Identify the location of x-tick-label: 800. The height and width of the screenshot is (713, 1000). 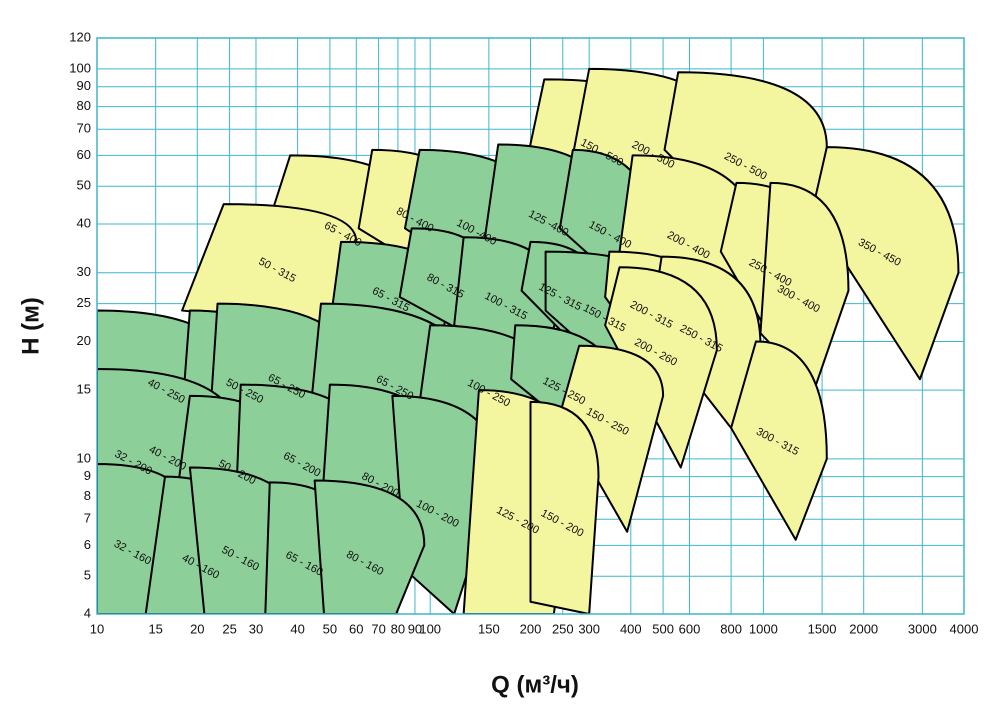
(731, 628).